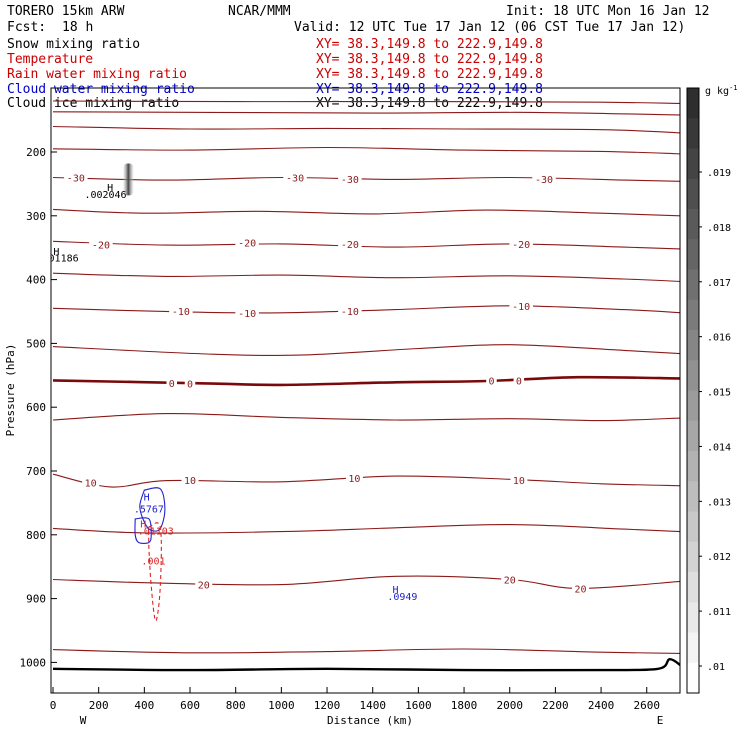 Image resolution: width=740 pixels, height=740 pixels. What do you see at coordinates (418, 705) in the screenshot?
I see `x-tick-label: 1600` at bounding box center [418, 705].